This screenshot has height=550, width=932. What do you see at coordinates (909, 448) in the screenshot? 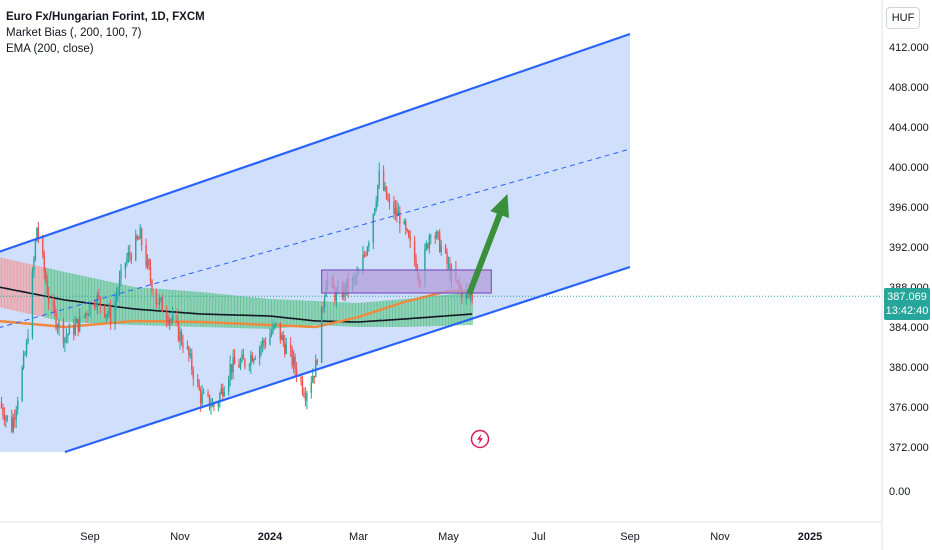
I see `price-tick-label: 372.000` at bounding box center [909, 448].